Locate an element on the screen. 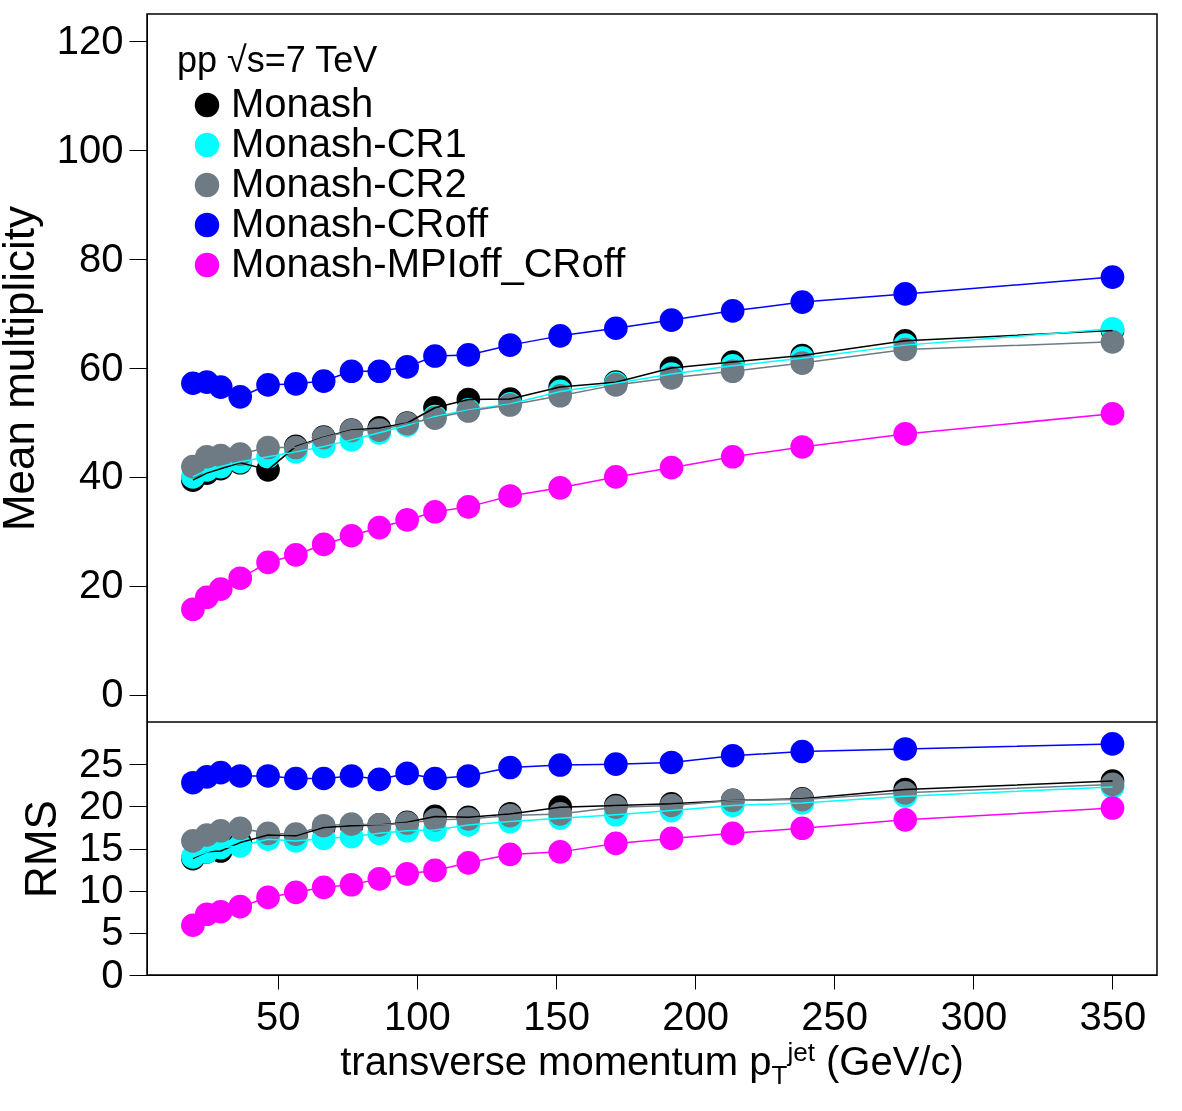 The height and width of the screenshot is (1111, 1182). legend-title: pp √s=7 TeV is located at coordinates (277, 59).